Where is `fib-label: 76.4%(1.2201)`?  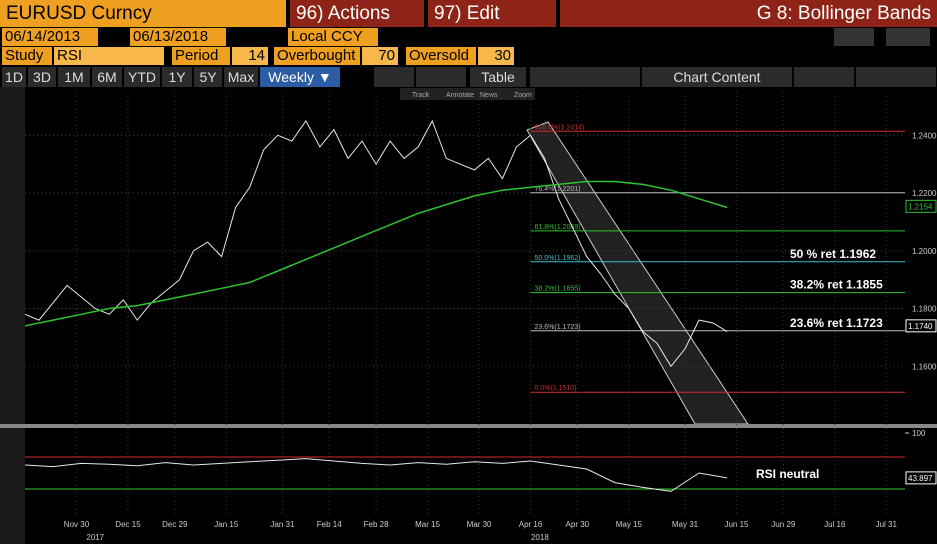
fib-label: 76.4%(1.2201) is located at coordinates (558, 189).